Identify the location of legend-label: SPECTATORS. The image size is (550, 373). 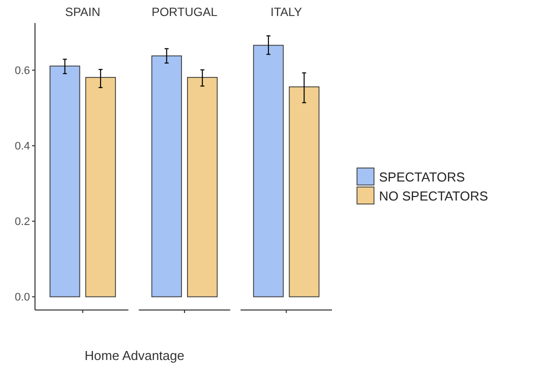
(422, 177).